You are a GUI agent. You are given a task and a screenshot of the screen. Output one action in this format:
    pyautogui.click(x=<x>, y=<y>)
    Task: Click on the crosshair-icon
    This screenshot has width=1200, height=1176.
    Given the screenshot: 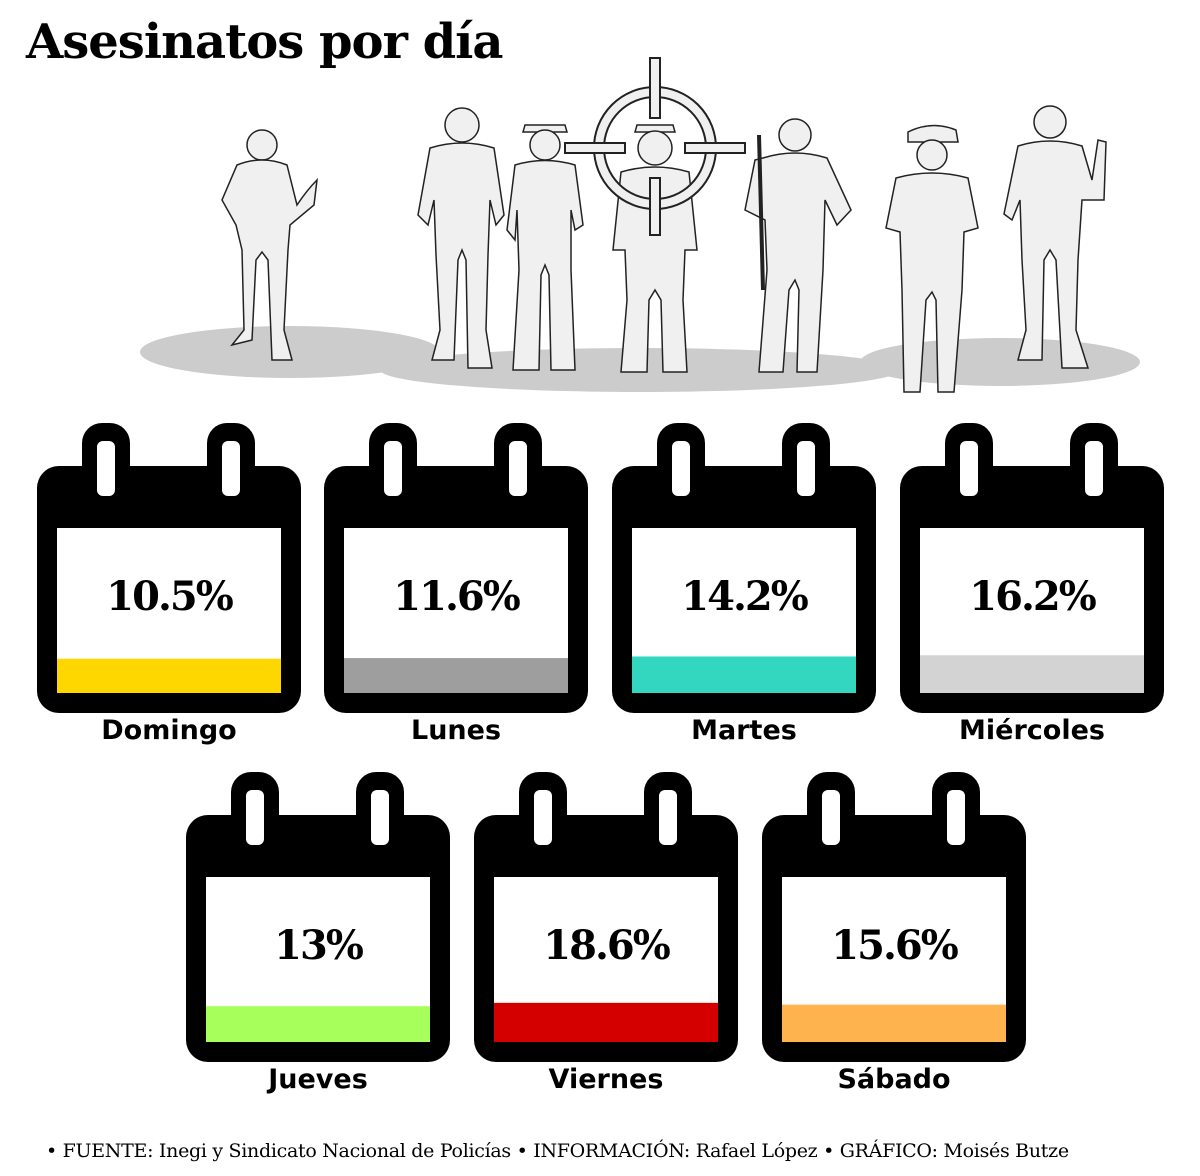 What is the action you would take?
    pyautogui.click(x=655, y=146)
    